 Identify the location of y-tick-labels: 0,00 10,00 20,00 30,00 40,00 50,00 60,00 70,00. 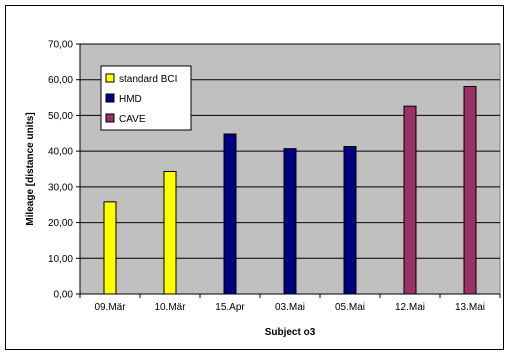
(60, 170).